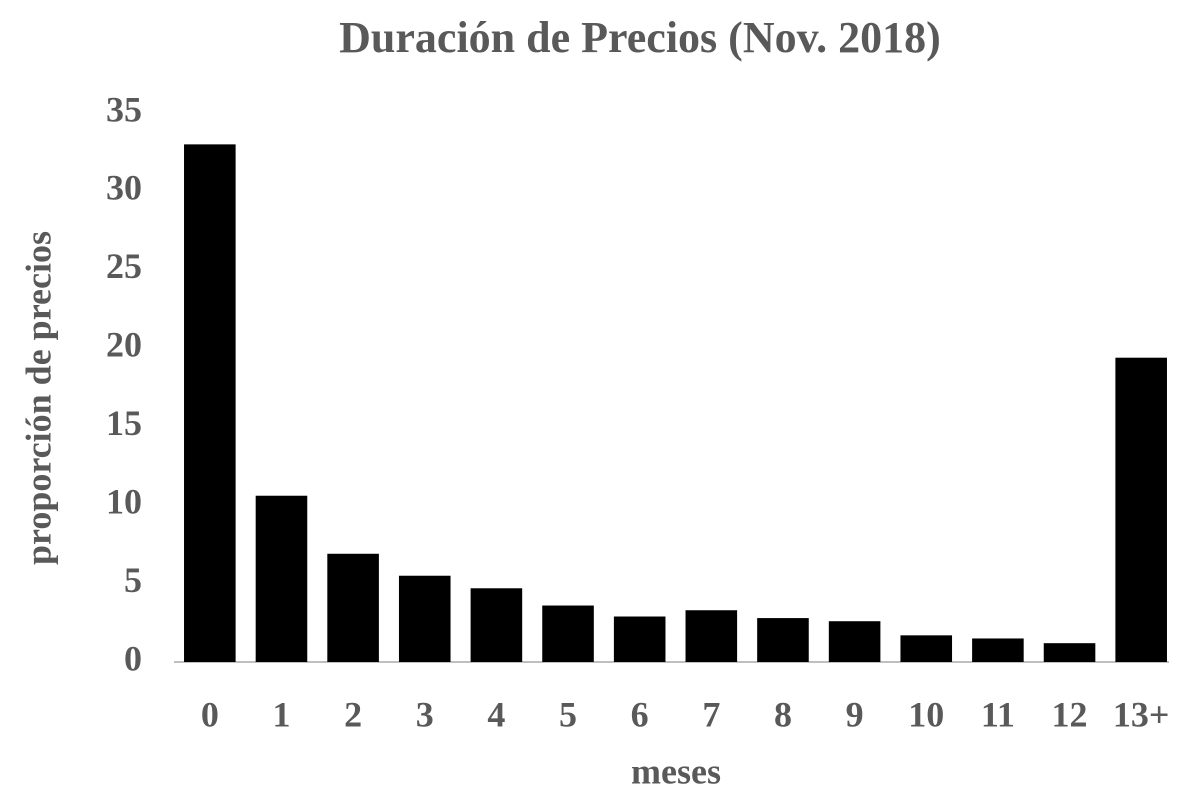  I want to click on x-tick-label: 7, so click(711, 714).